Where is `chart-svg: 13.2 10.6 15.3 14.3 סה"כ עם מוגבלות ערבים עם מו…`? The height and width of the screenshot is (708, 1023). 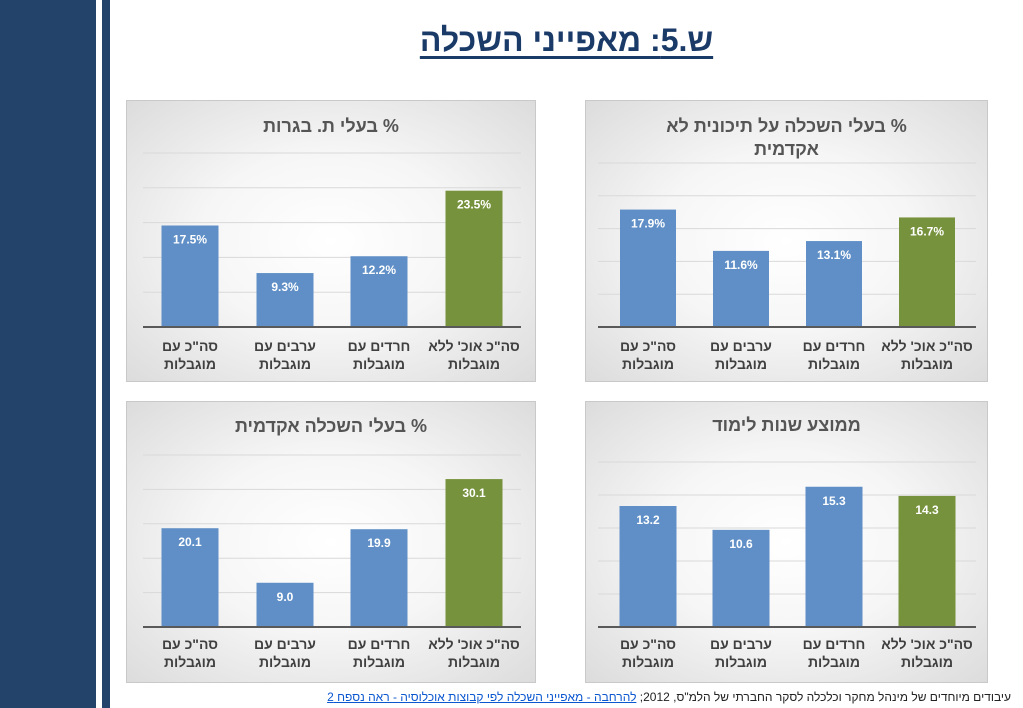 chart-svg: 13.2 10.6 15.3 14.3 סה"כ עם מוגבלות ערבים עם מו… is located at coordinates (787, 565).